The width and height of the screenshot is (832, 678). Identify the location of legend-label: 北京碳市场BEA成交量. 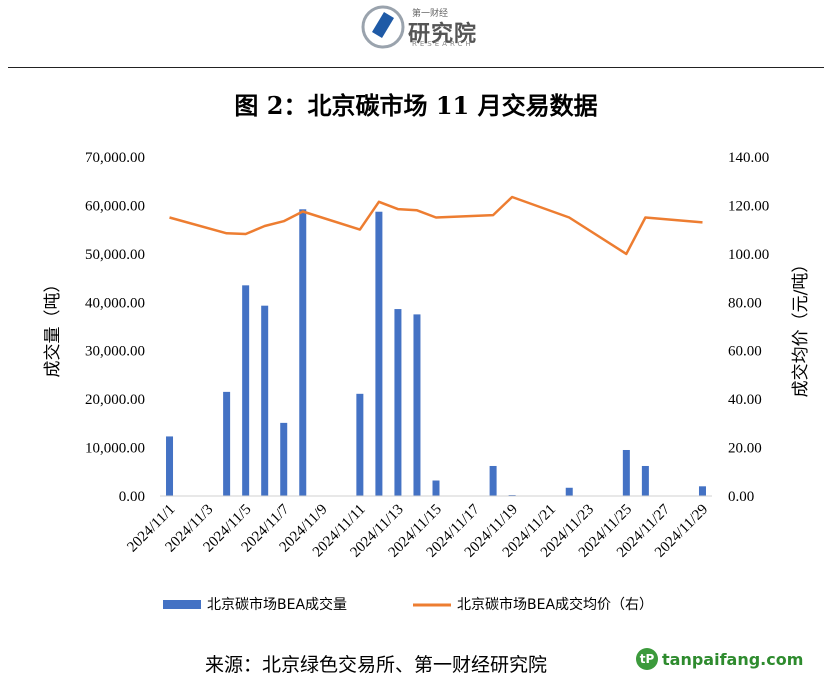
(277, 604).